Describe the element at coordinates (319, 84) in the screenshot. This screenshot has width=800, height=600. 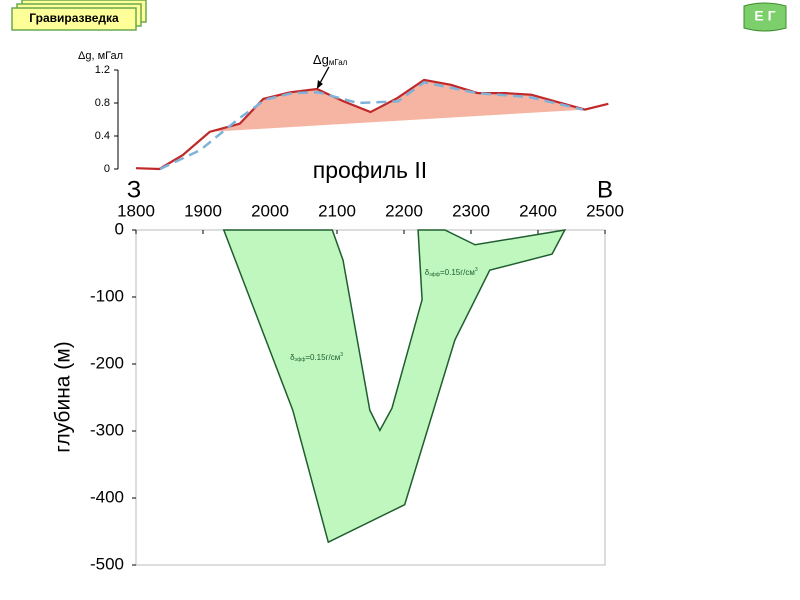
I see `annotation-arrowhead` at that location.